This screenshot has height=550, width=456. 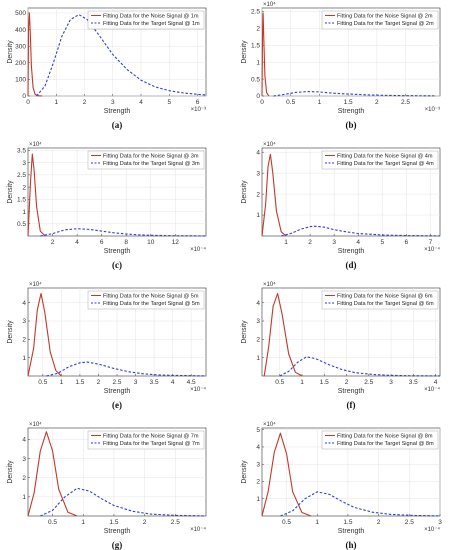 What do you see at coordinates (117, 265) in the screenshot?
I see `panel-c-caption-label: (c)` at bounding box center [117, 265].